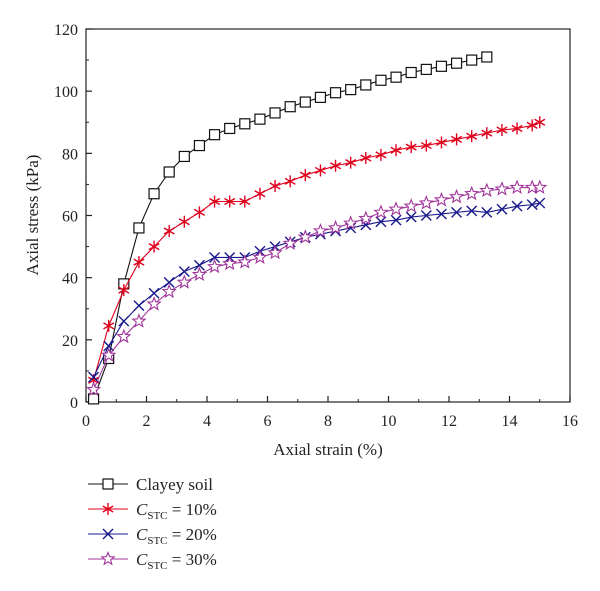 The image size is (600, 591). What do you see at coordinates (70, 279) in the screenshot?
I see `y-tick-label: 40` at bounding box center [70, 279].